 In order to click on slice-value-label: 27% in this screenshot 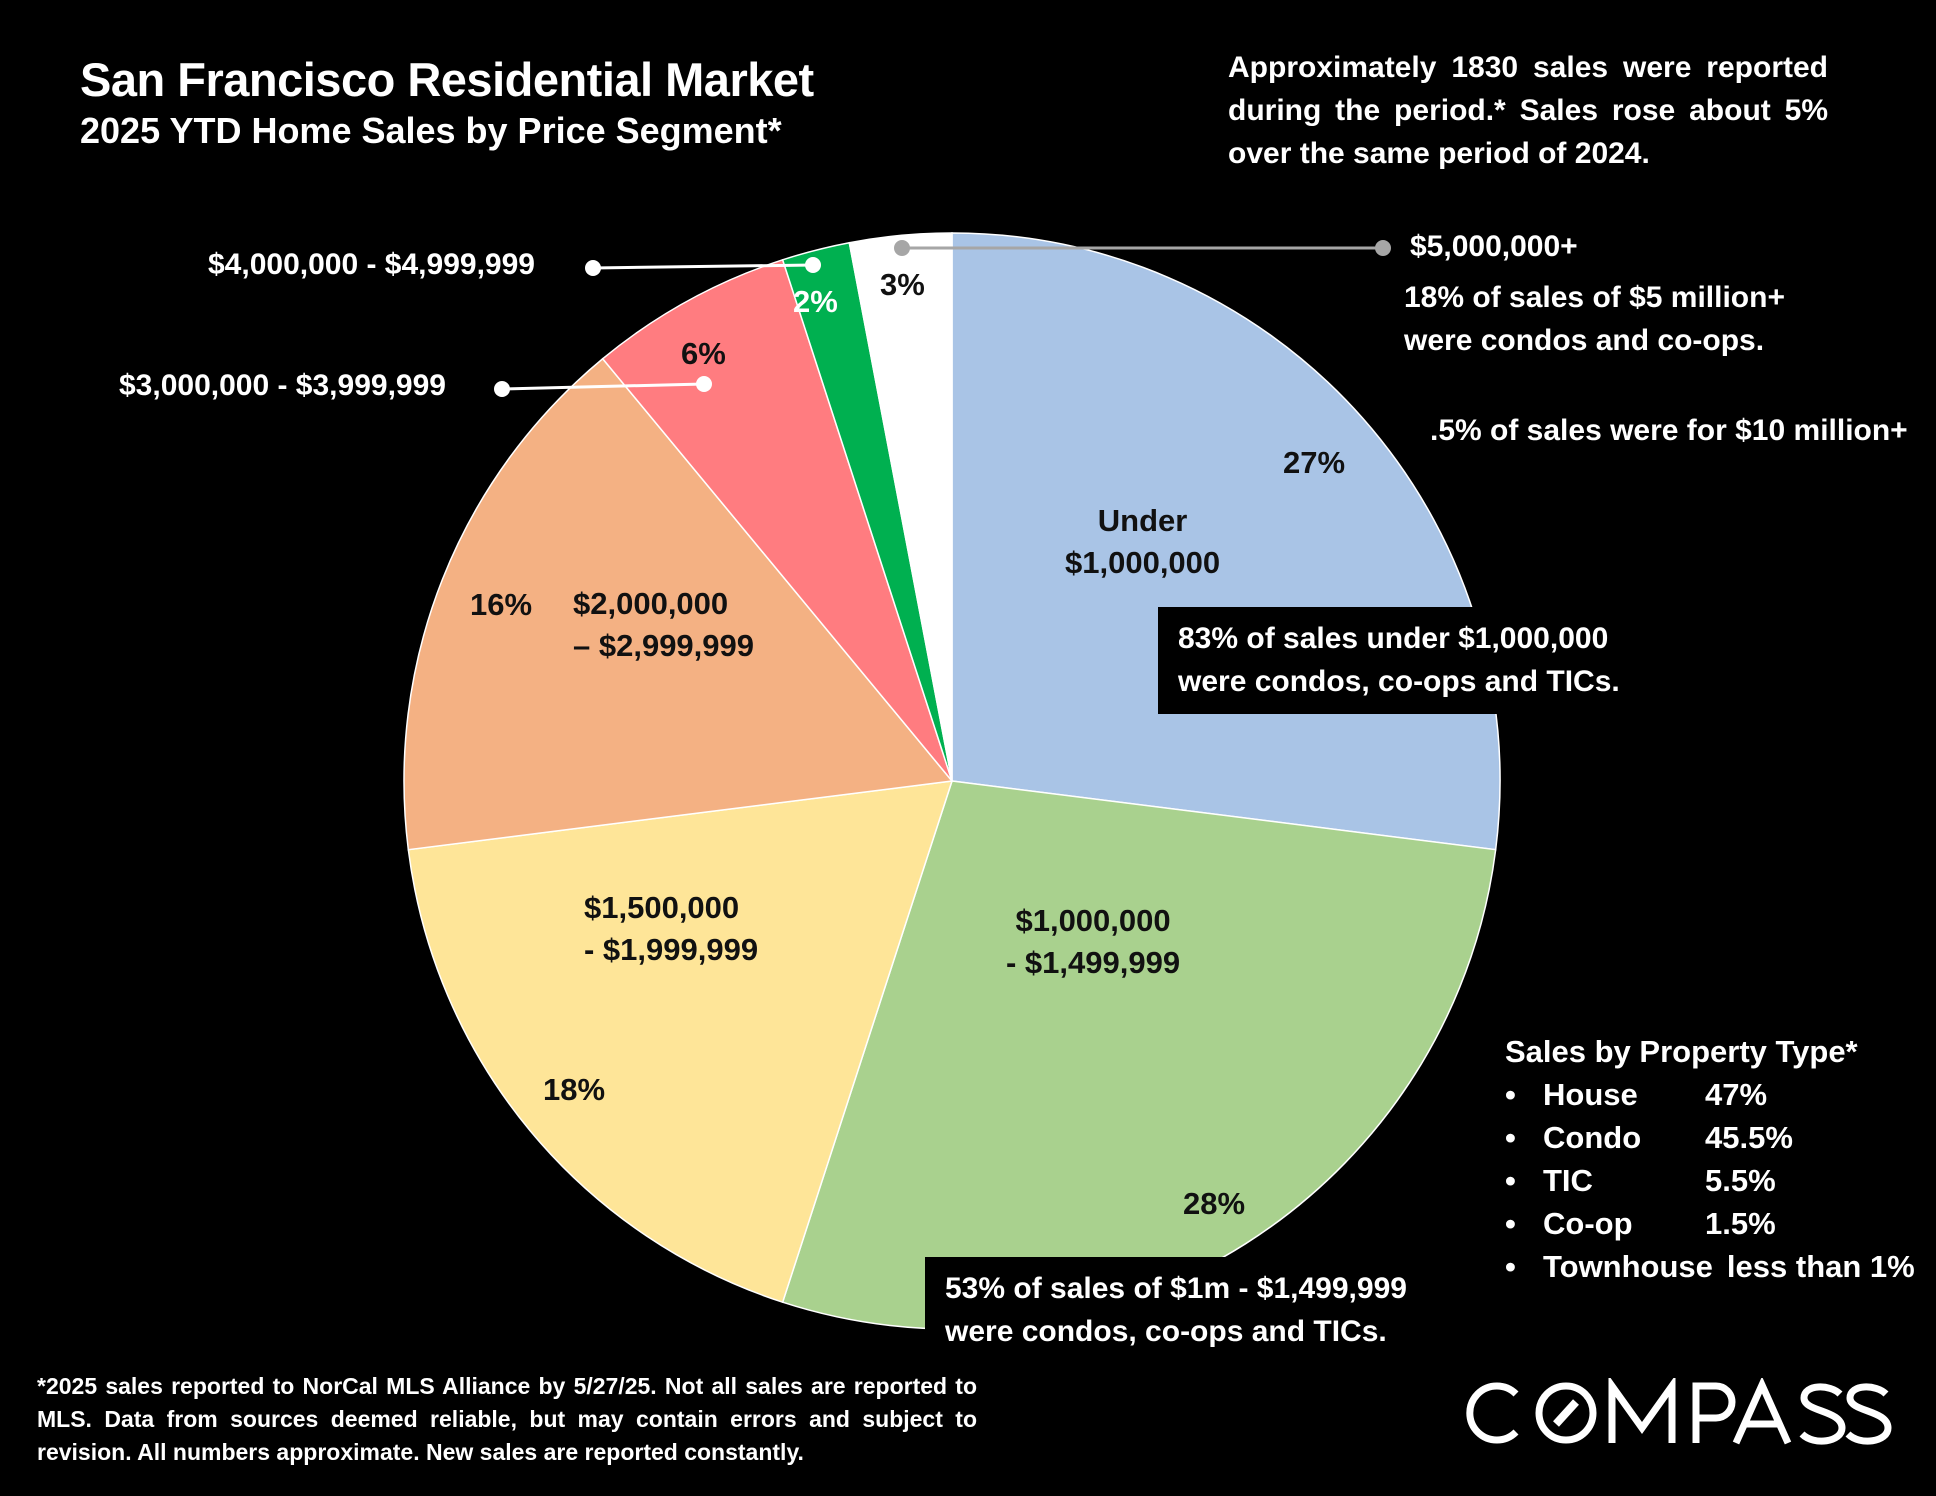, I will do `click(1314, 462)`.